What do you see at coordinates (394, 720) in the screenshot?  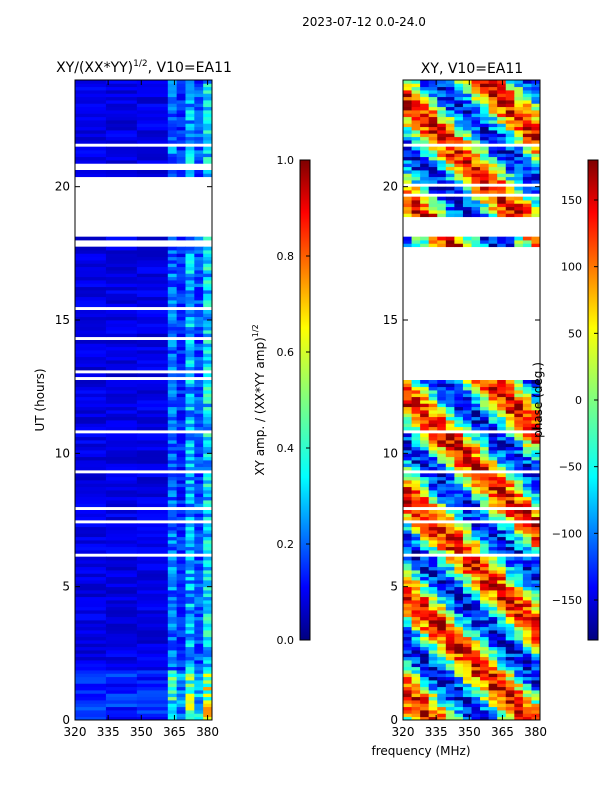 I see `y-tick-label: 0` at bounding box center [394, 720].